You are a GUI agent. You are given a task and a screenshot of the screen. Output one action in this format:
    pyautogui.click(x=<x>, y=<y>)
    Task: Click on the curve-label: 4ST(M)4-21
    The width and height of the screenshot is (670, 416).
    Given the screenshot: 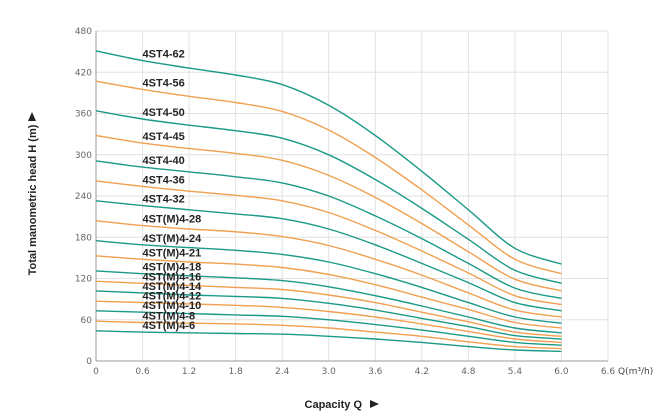 What is the action you would take?
    pyautogui.click(x=172, y=253)
    